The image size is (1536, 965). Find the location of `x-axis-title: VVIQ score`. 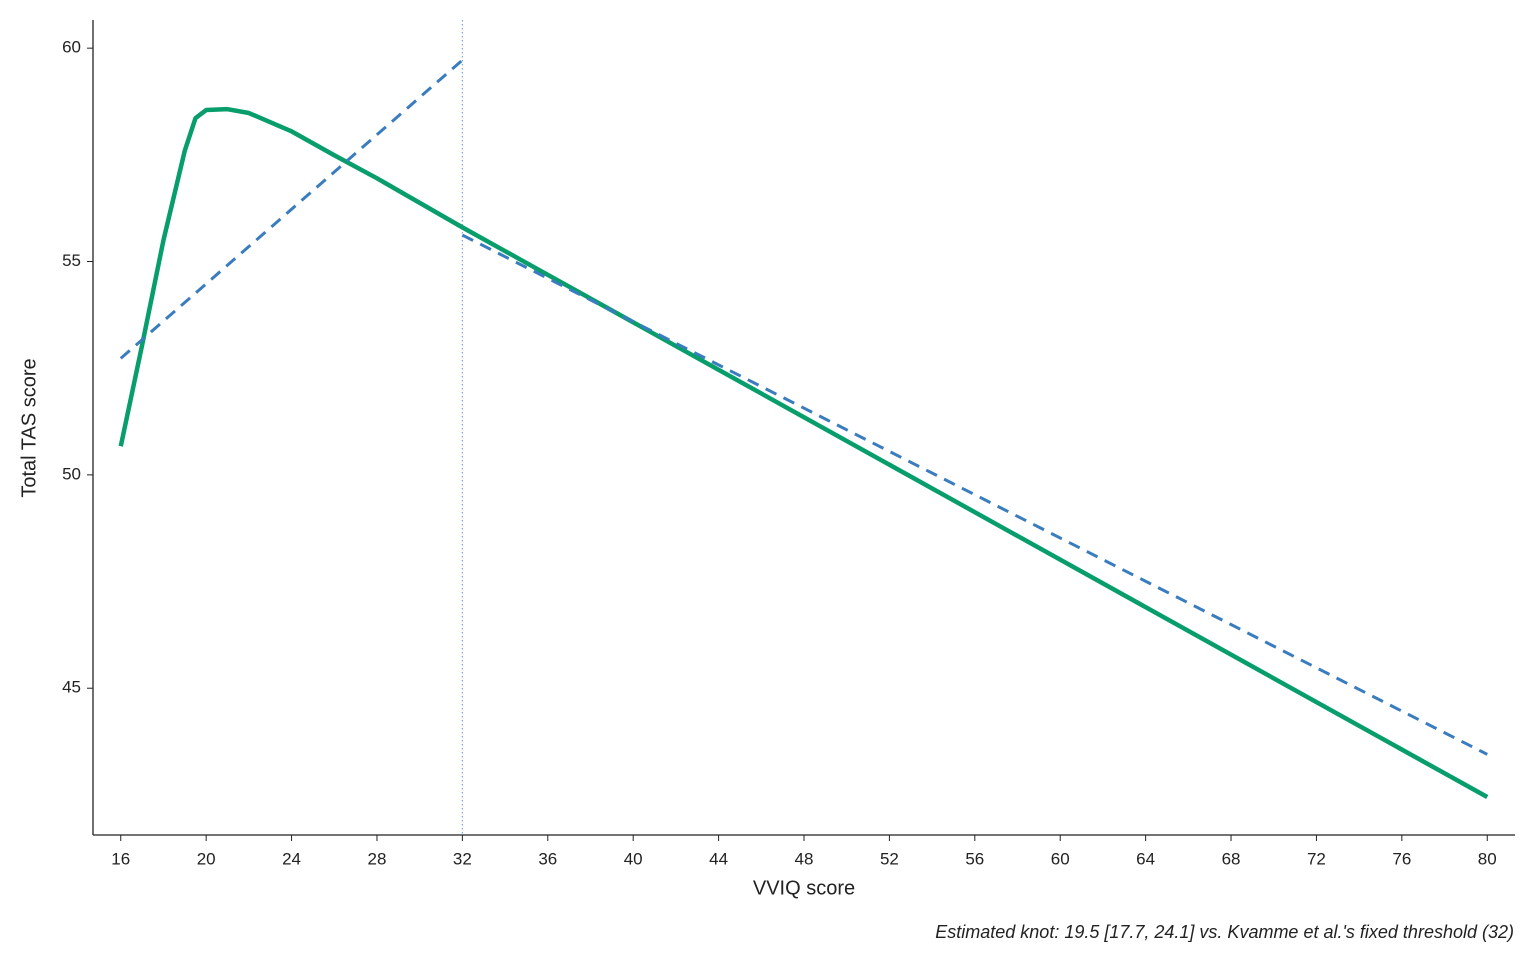

x-axis-title: VVIQ score is located at coordinates (804, 888).